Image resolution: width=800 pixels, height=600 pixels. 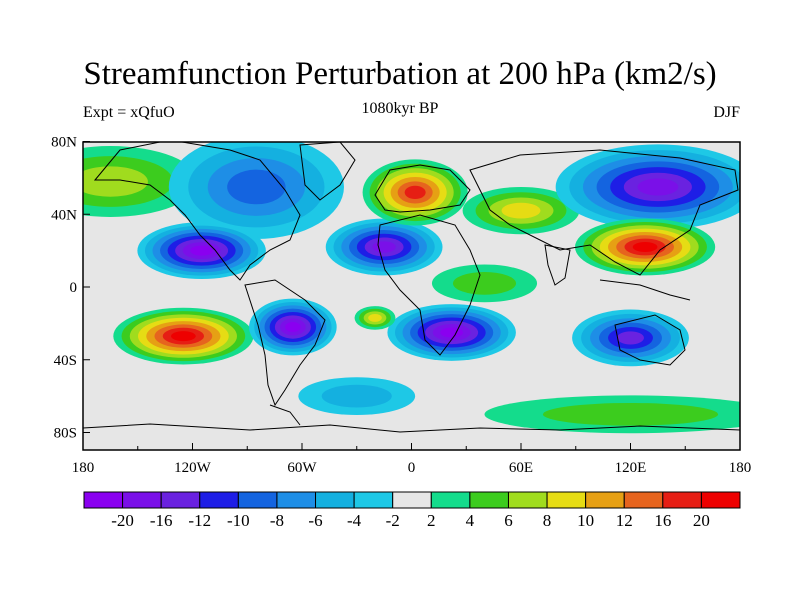 I want to click on feature-pos-eurasia, so click(x=521, y=210).